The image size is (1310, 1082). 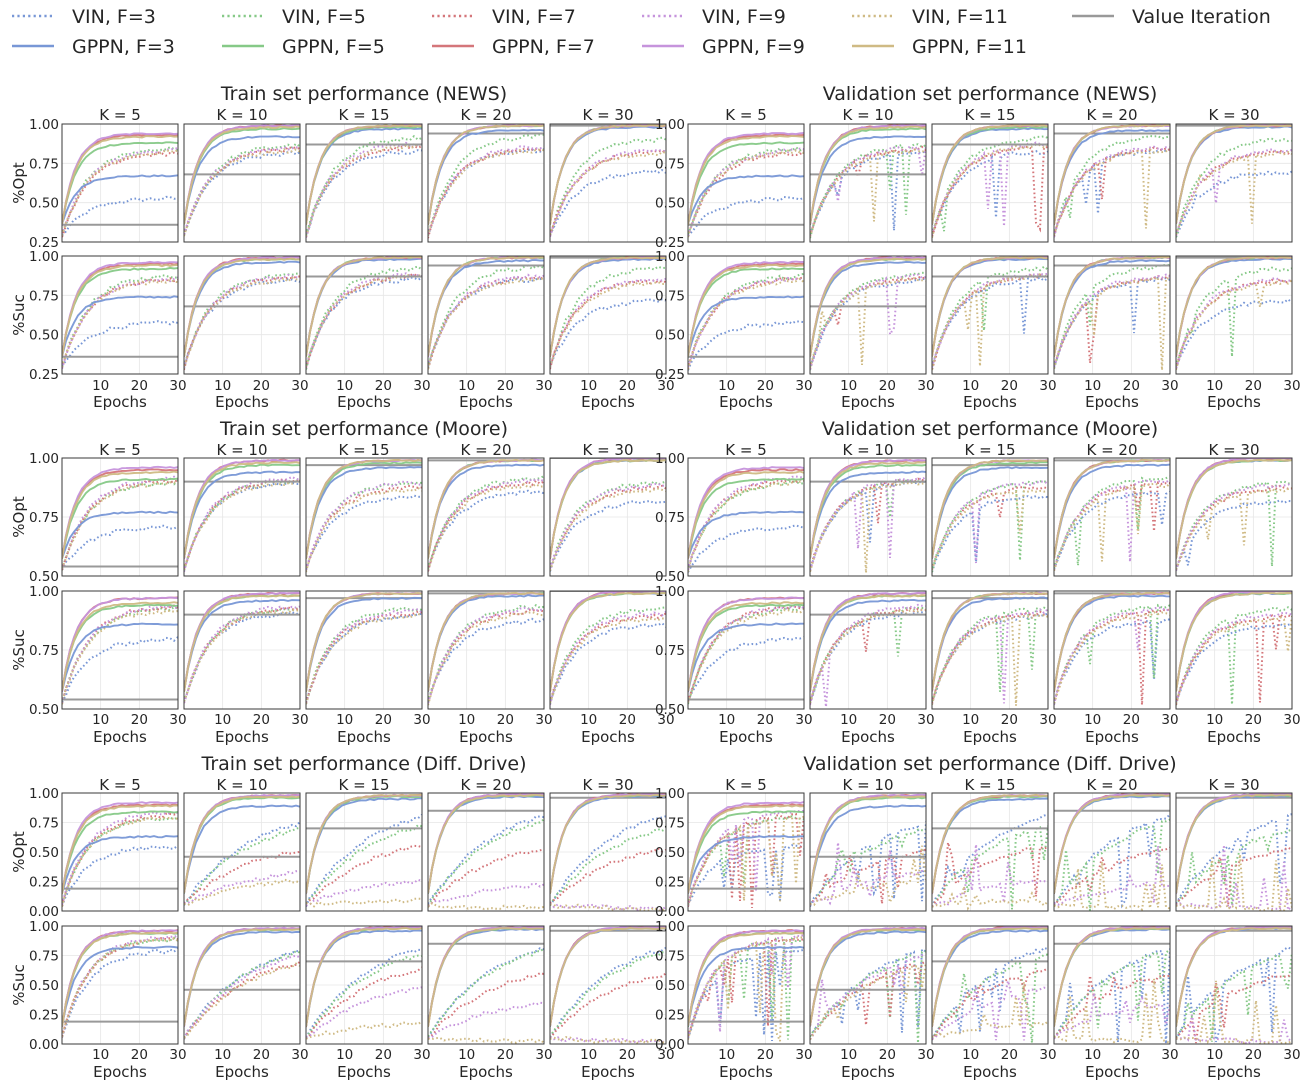 What do you see at coordinates (119, 785) in the screenshot?
I see `k-label: K = 5` at bounding box center [119, 785].